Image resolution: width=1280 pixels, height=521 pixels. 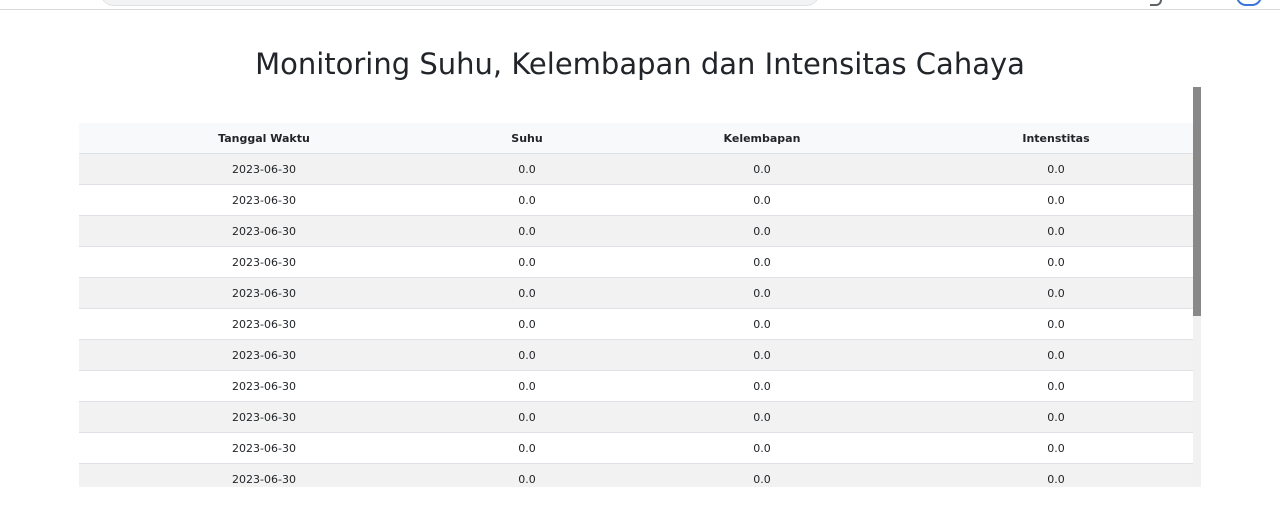 I want to click on profile-icon, so click(x=1249, y=3).